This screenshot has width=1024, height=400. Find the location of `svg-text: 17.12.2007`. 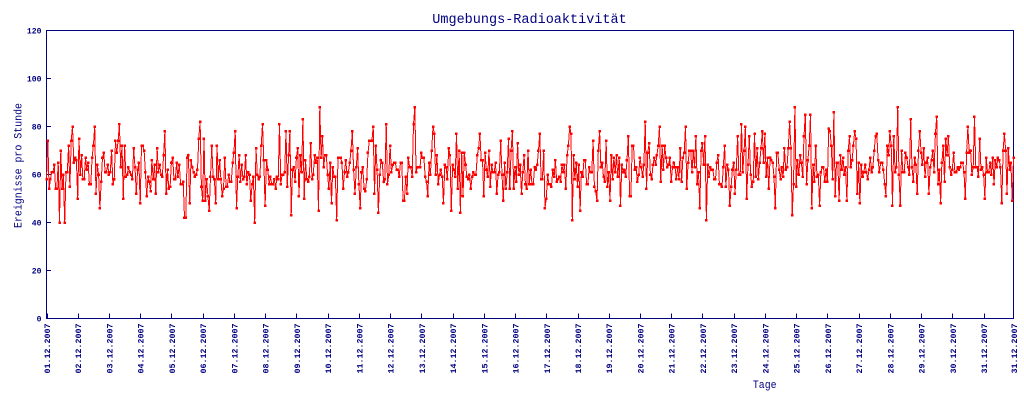

svg-text: 17.12.2007 is located at coordinates (548, 348).